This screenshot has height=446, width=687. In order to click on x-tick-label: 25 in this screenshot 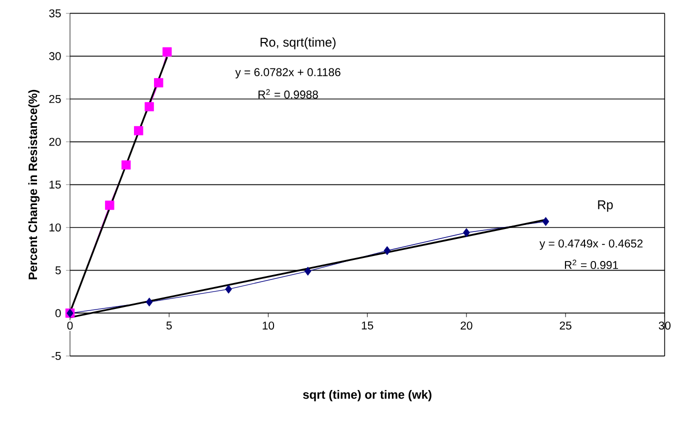, I will do `click(566, 326)`.